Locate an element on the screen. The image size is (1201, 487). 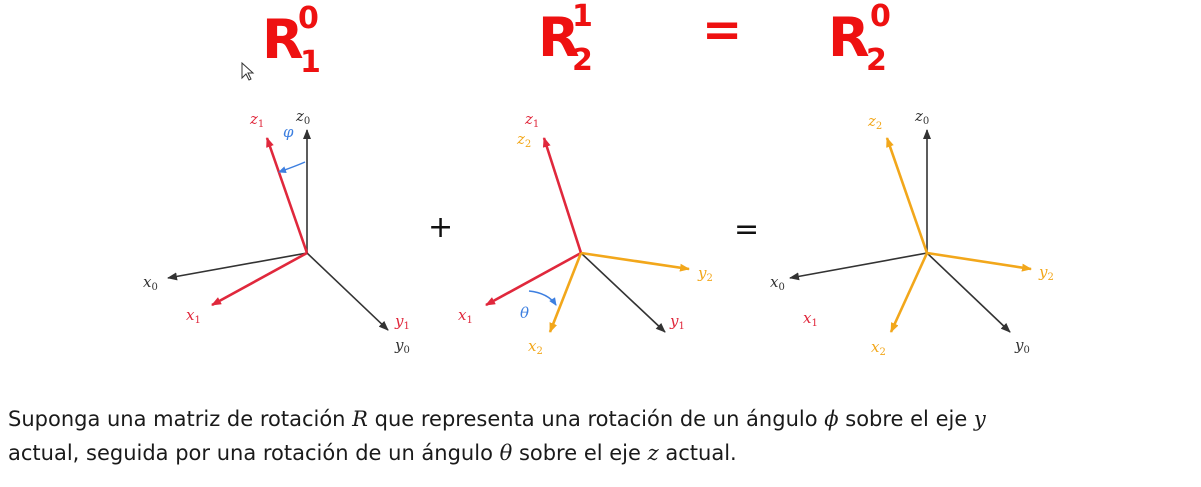
panel-1-rotation-phi: φ z0 z1 x0 x1 y1 y0 is located at coordinates (276, 231).